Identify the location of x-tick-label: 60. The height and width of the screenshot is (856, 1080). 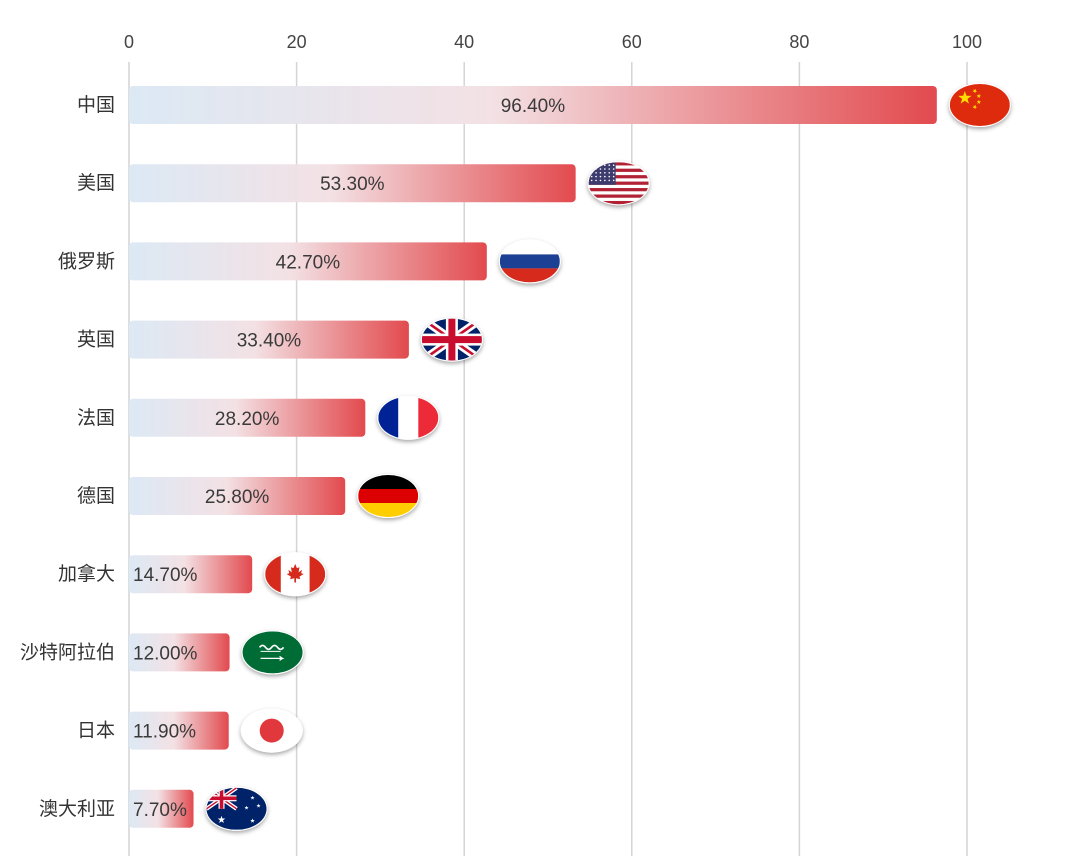
(632, 42).